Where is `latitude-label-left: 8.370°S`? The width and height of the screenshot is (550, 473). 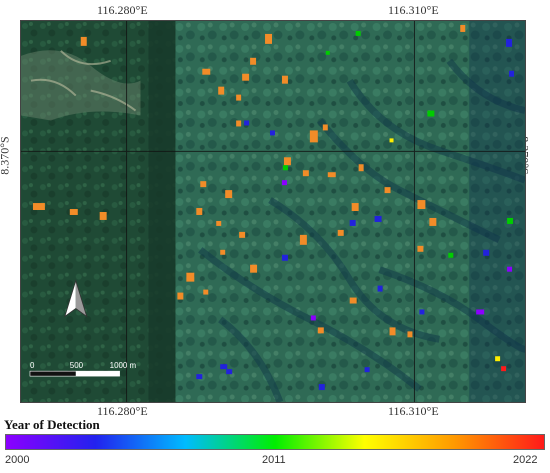
latitude-label-left: 8.370°S is located at coordinates (6, 155).